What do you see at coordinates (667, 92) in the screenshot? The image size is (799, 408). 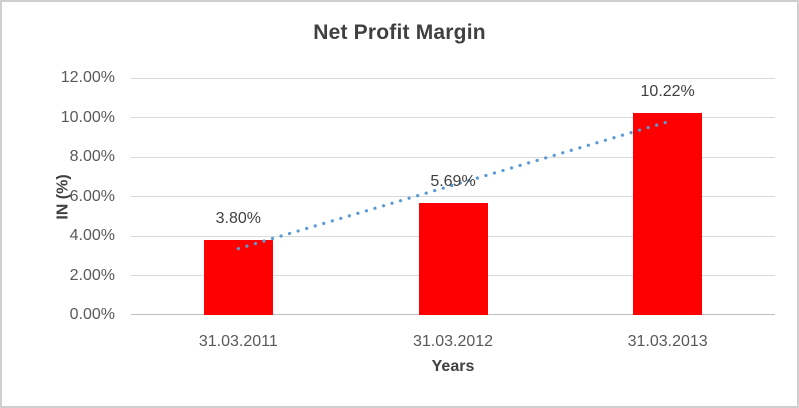 I see `data-label: 10.22%` at bounding box center [667, 92].